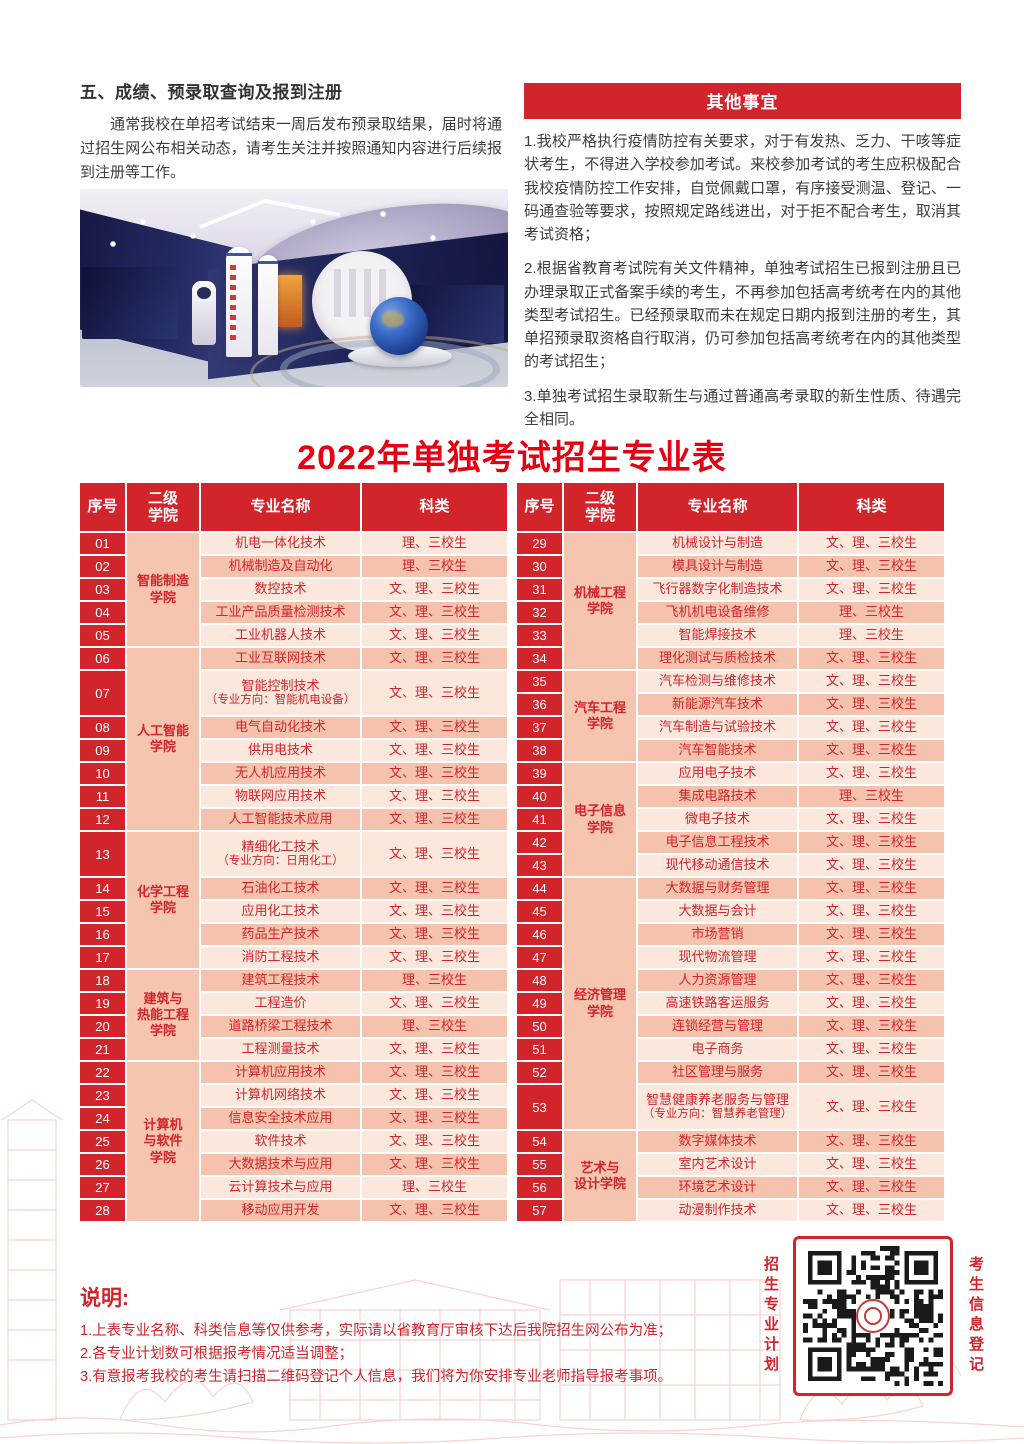 This screenshot has height=1444, width=1024. What do you see at coordinates (539, 727) in the screenshot?
I see `row-number-cell: 37` at bounding box center [539, 727].